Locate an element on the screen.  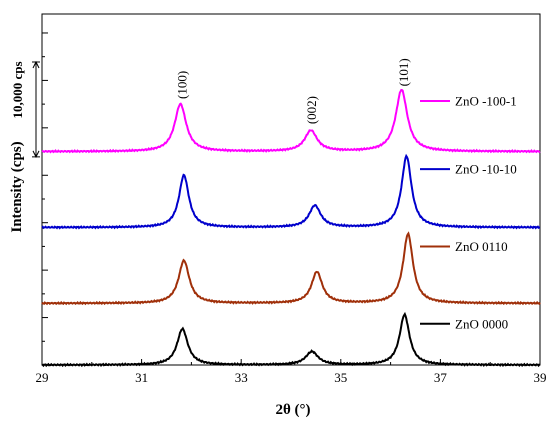
x-tick-label: 39 is located at coordinates (540, 377).